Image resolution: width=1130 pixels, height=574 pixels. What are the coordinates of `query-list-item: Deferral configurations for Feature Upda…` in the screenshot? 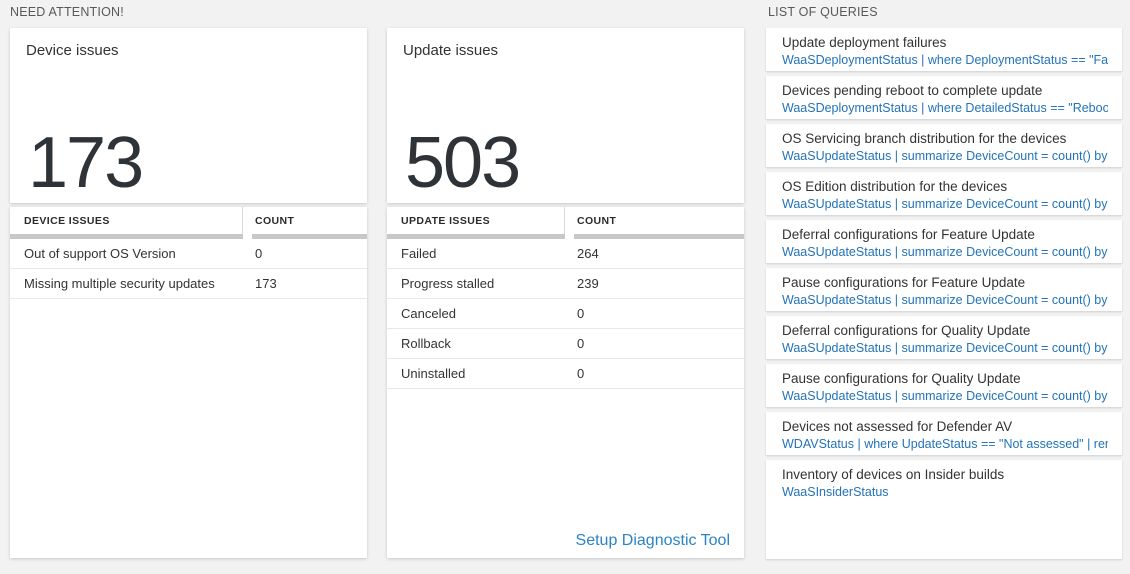 It's located at (944, 241).